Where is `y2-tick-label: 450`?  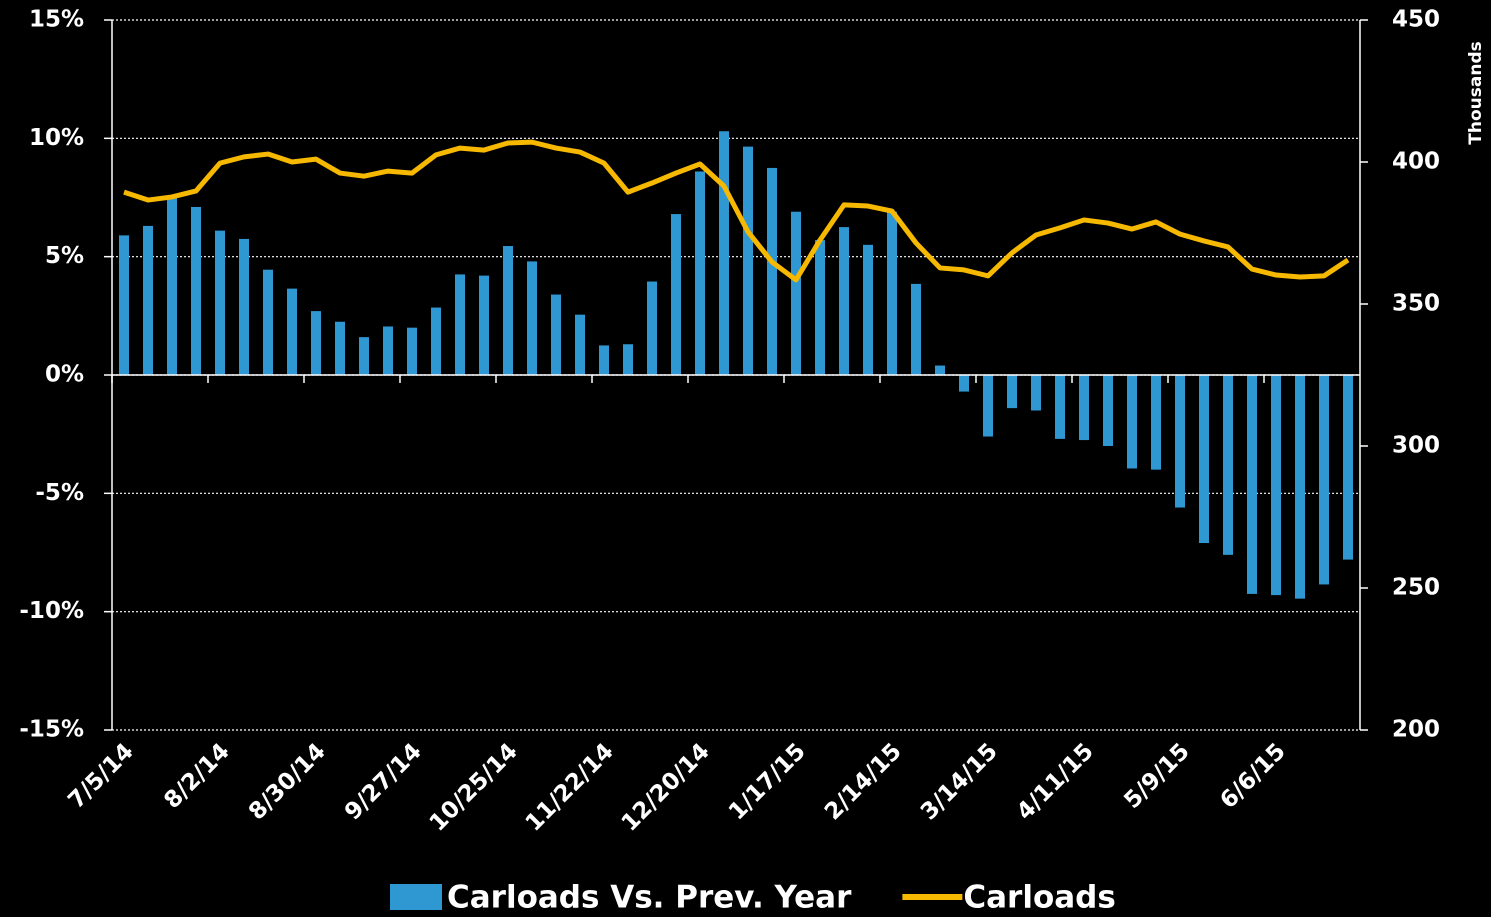 y2-tick-label: 450 is located at coordinates (1416, 20).